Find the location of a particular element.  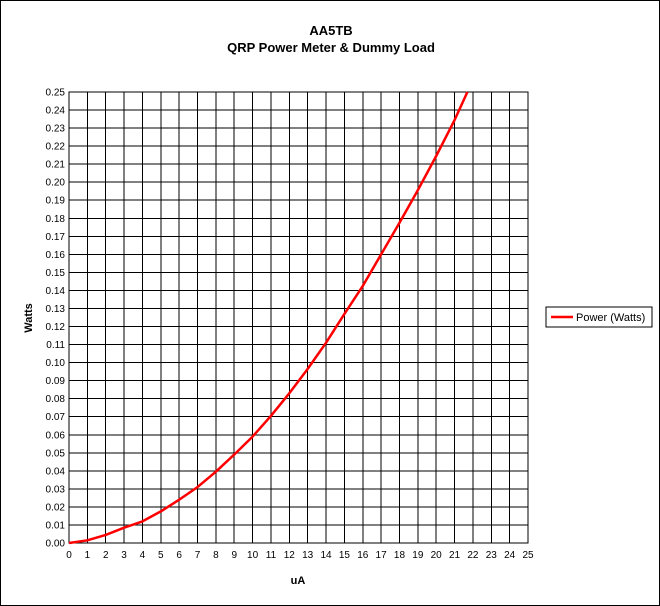

x-tick-label: 25 is located at coordinates (528, 555).